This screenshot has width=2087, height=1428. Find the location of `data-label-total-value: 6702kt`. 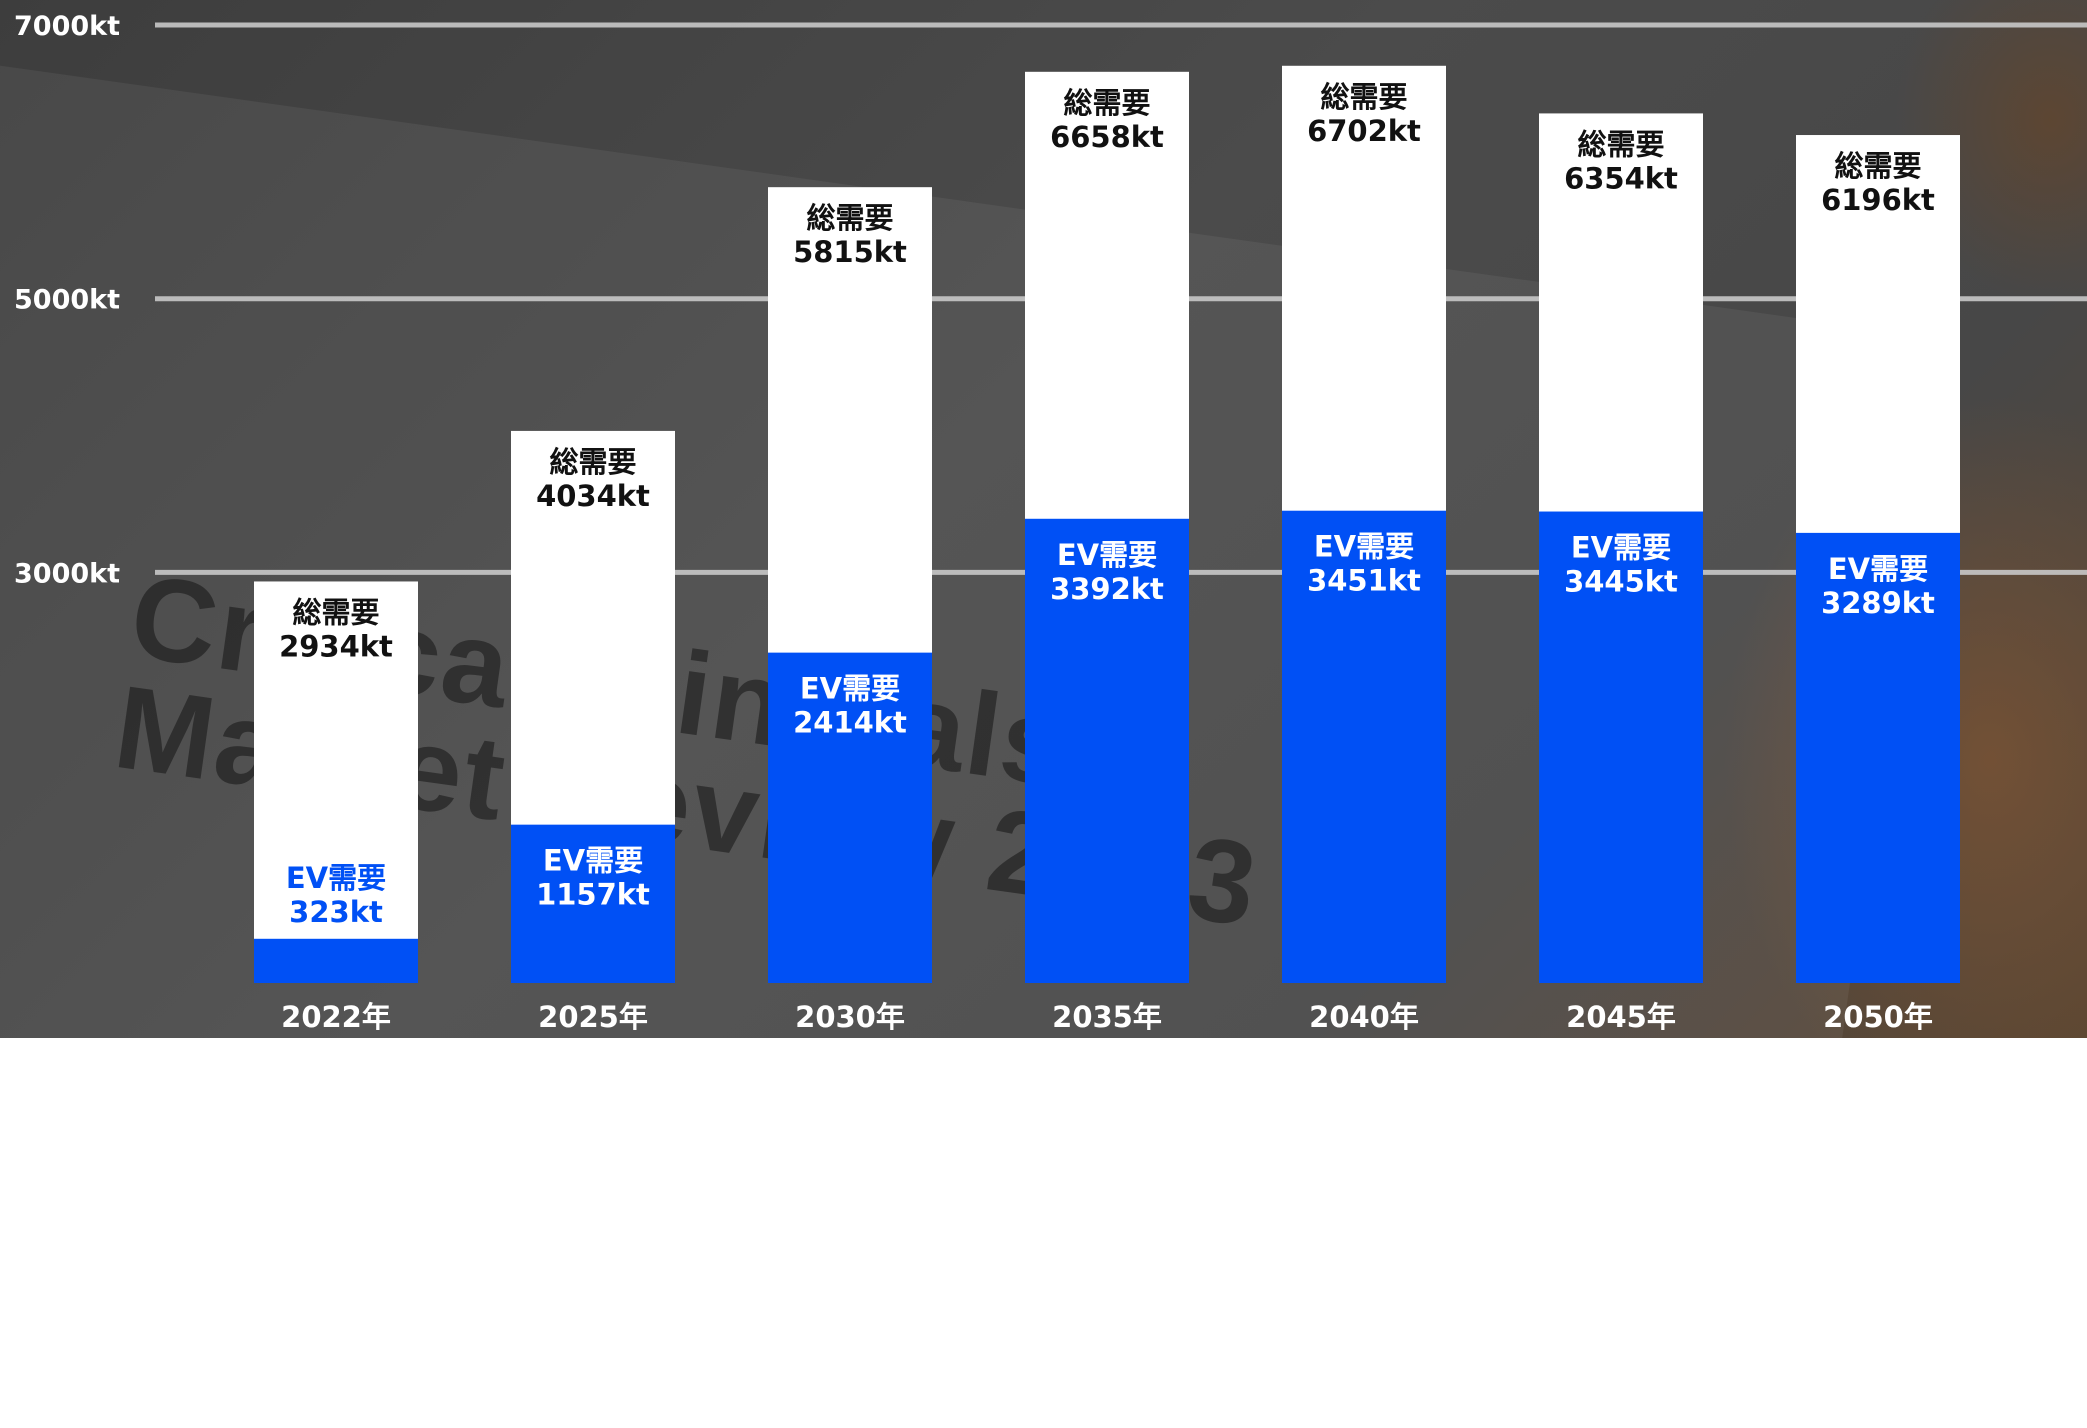

data-label-total-value: 6702kt is located at coordinates (1364, 131).